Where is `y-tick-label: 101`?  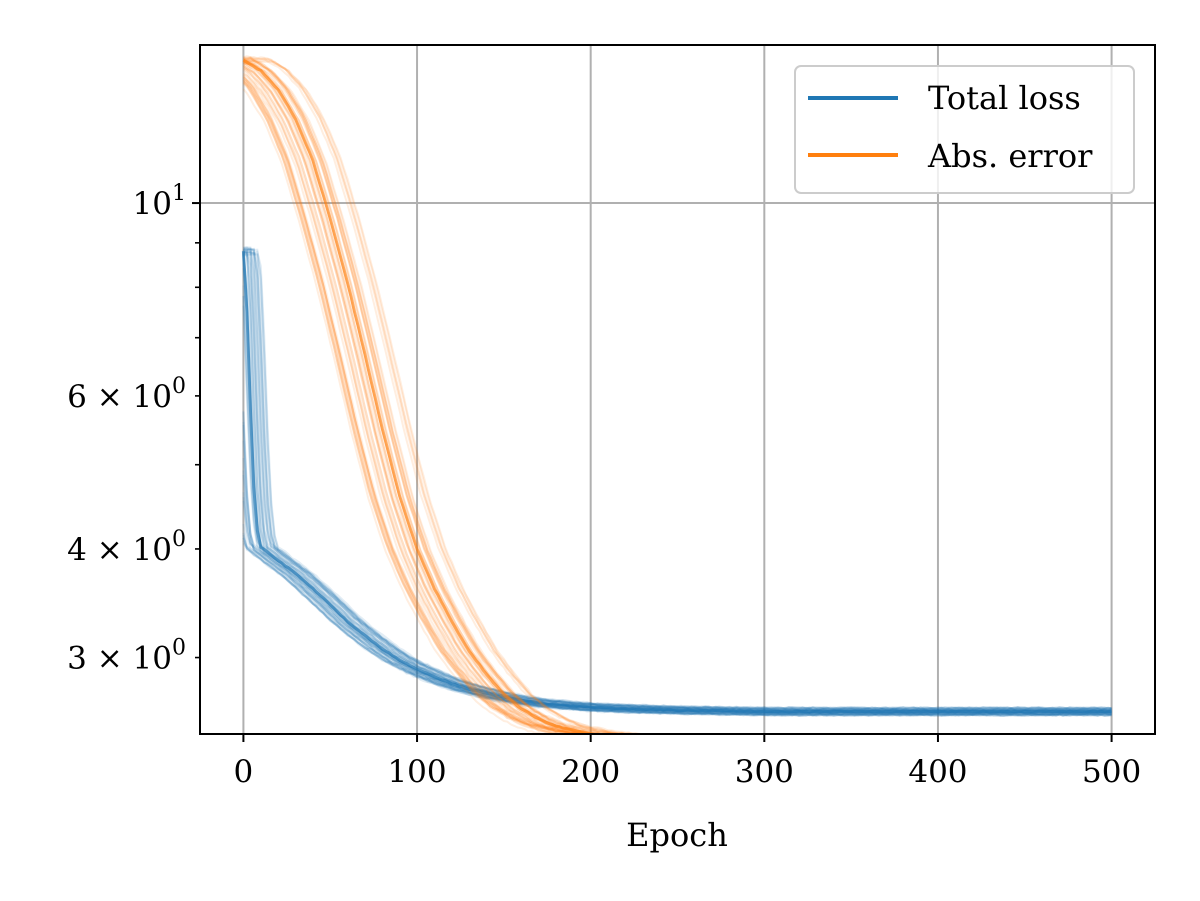 y-tick-label: 101 is located at coordinates (159, 201).